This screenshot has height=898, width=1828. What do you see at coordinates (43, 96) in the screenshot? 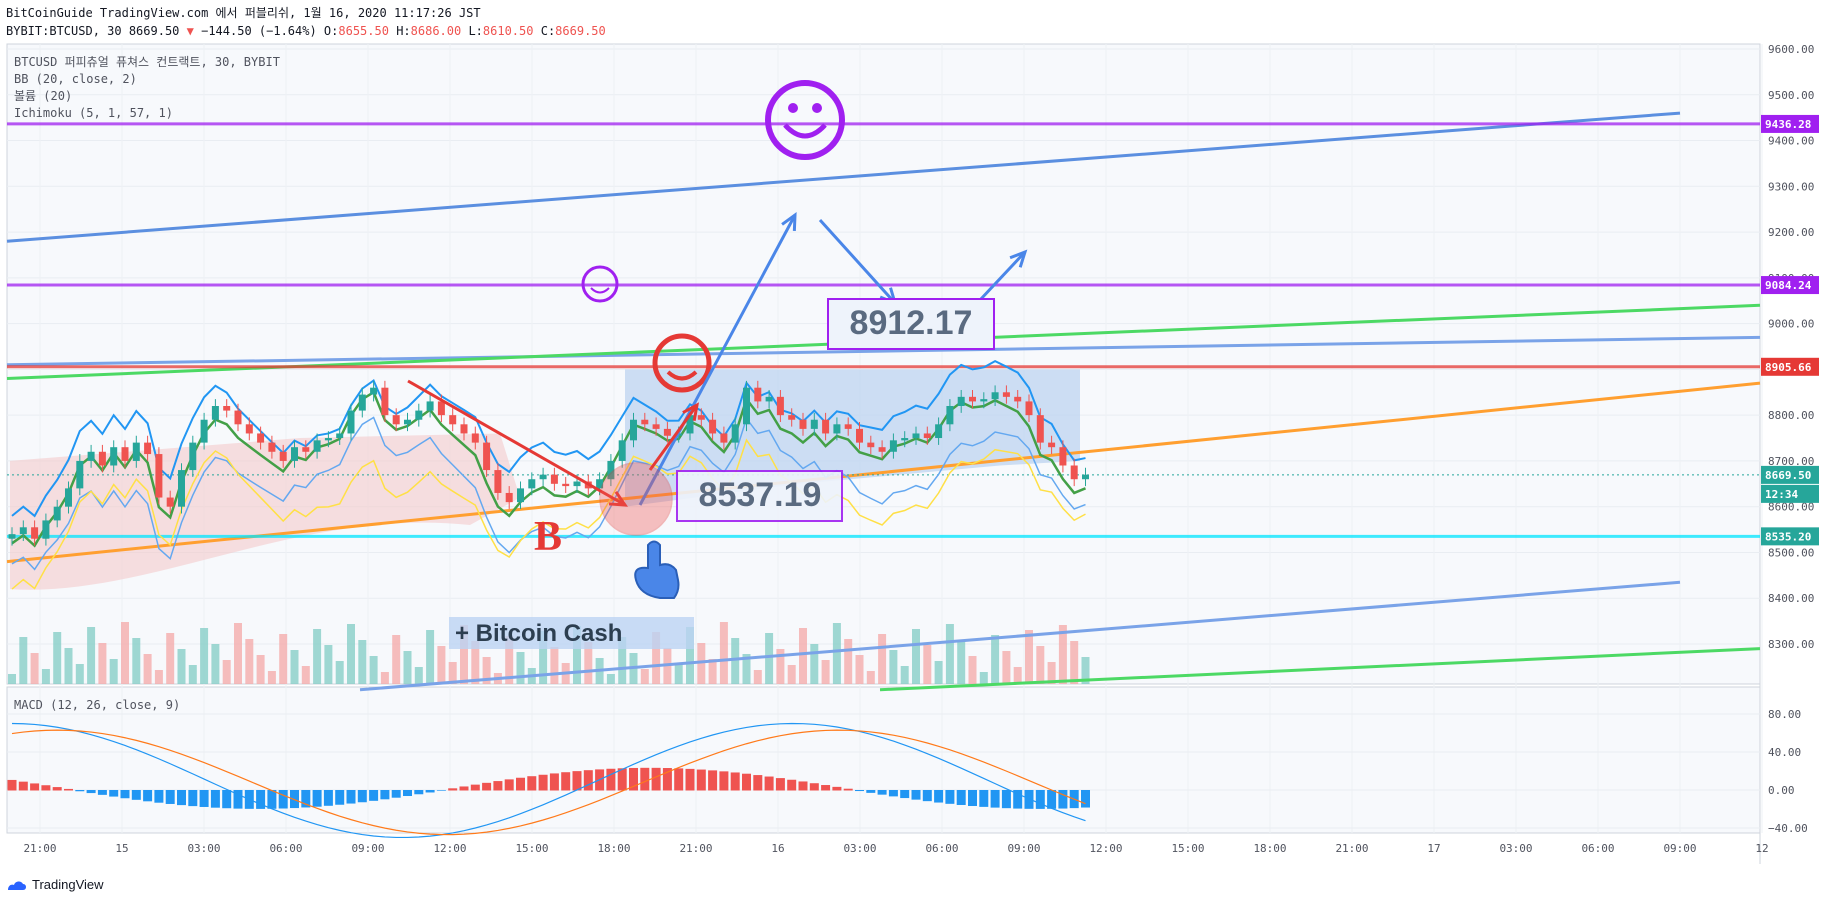
I see `legend-volume: 볼륨 (20)` at bounding box center [43, 96].